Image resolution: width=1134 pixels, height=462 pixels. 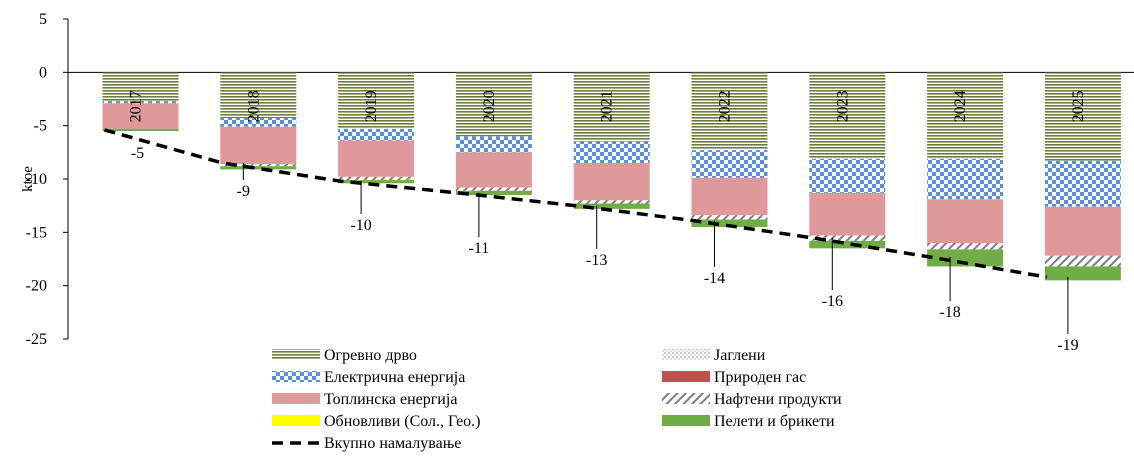 What do you see at coordinates (371, 106) in the screenshot?
I see `category-label: 2019` at bounding box center [371, 106].